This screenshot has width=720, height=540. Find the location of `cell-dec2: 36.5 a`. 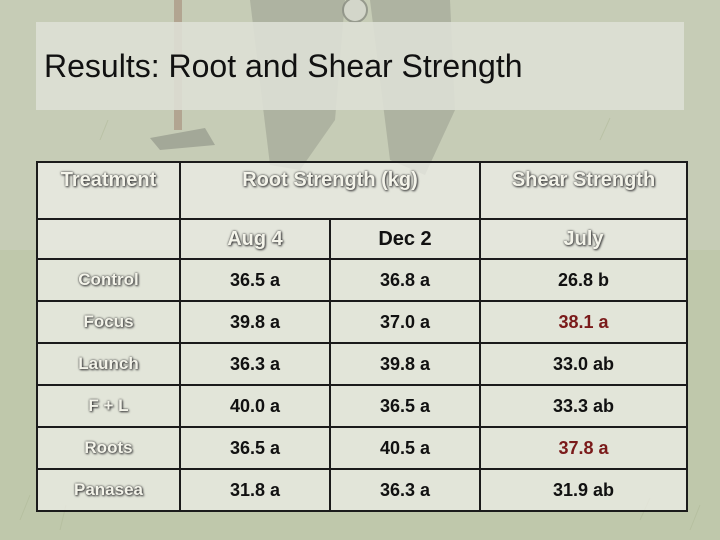

cell-dec2: 36.5 a is located at coordinates (405, 406).